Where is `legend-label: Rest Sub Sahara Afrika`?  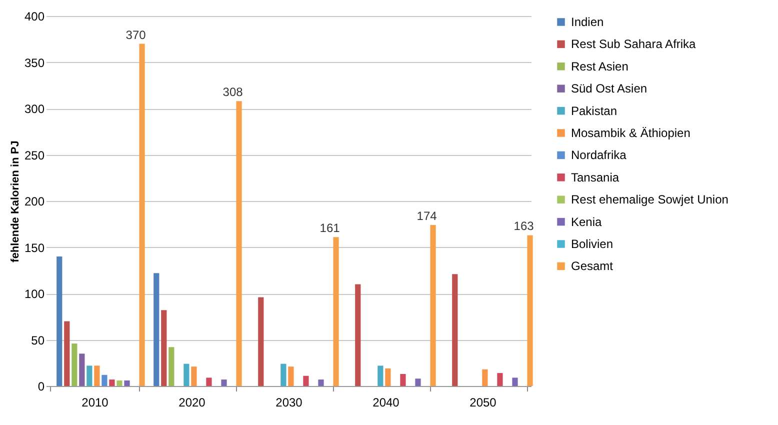 legend-label: Rest Sub Sahara Afrika is located at coordinates (633, 44).